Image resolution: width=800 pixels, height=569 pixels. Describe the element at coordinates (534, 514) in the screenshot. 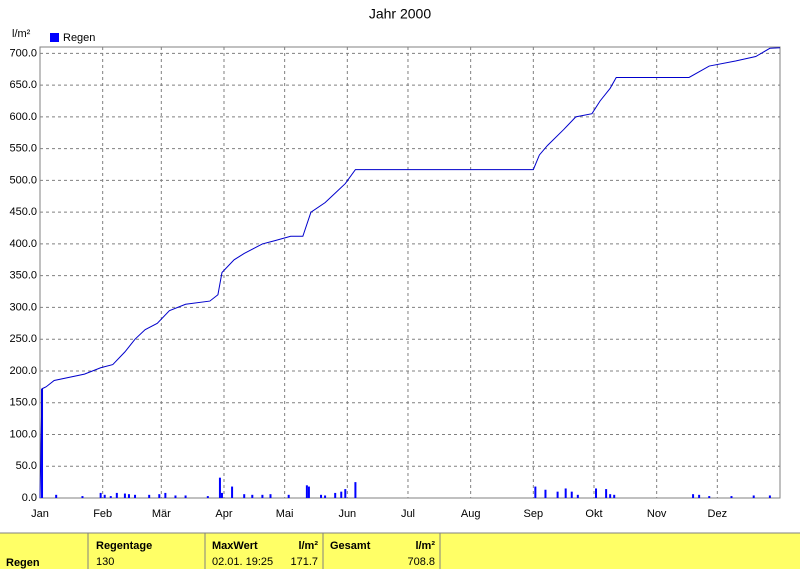

I see `x-tick-label: Sep` at that location.